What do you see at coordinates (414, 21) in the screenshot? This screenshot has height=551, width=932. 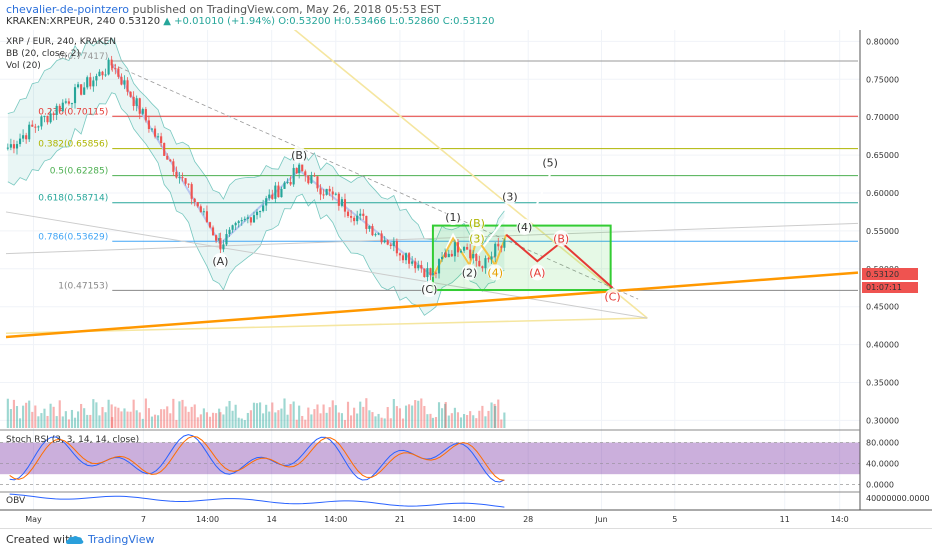 I see `low-value: L:0.52860` at bounding box center [414, 21].